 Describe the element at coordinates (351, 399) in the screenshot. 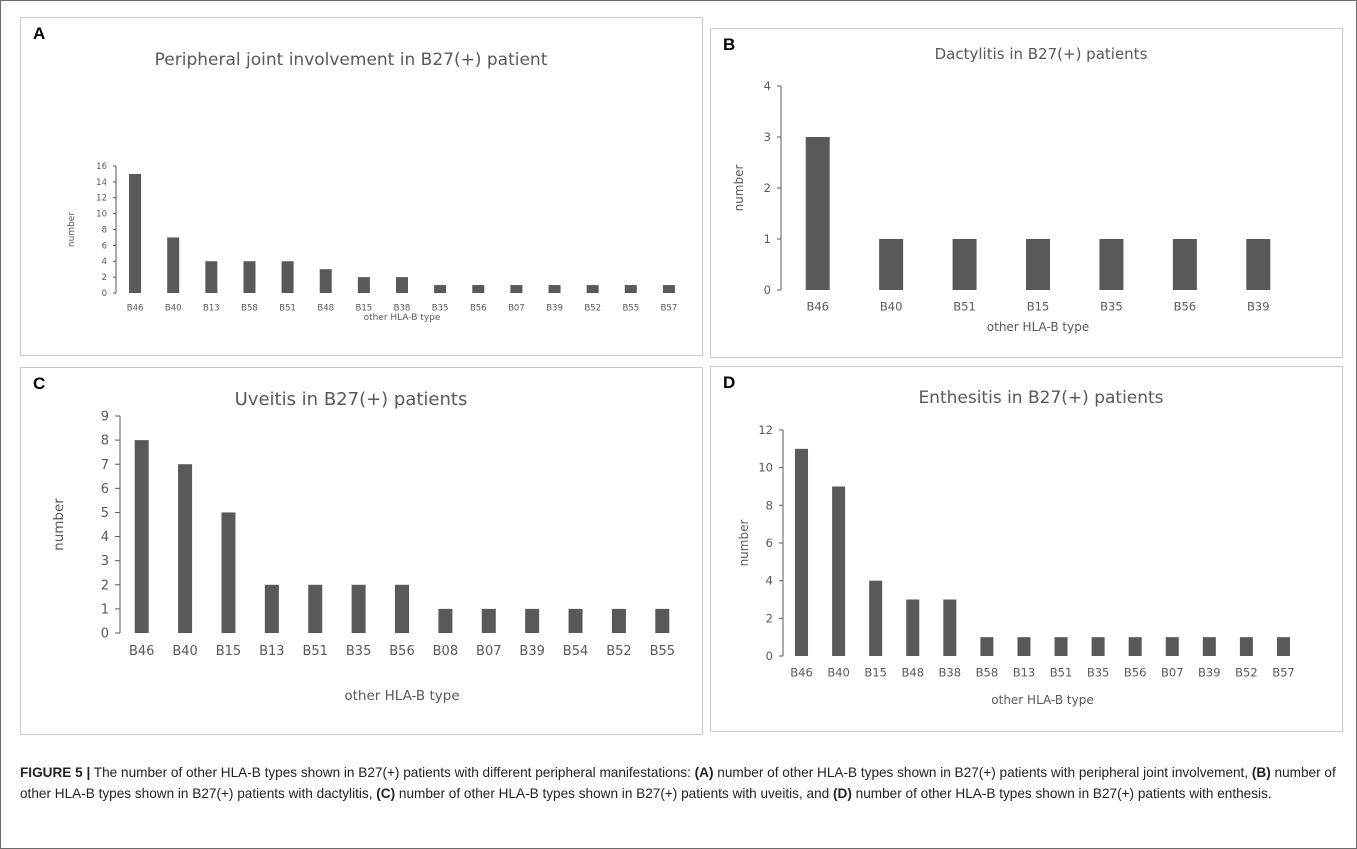

I see `chart-title: Uveitis in B27(+) patients` at that location.